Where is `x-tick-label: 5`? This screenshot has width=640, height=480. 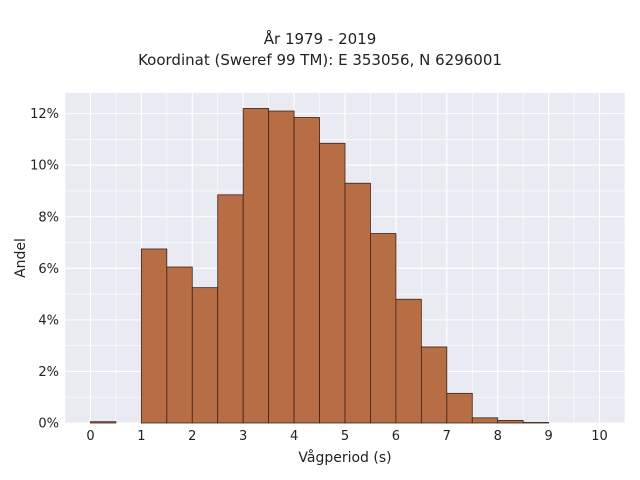 x-tick-label: 5 is located at coordinates (345, 436).